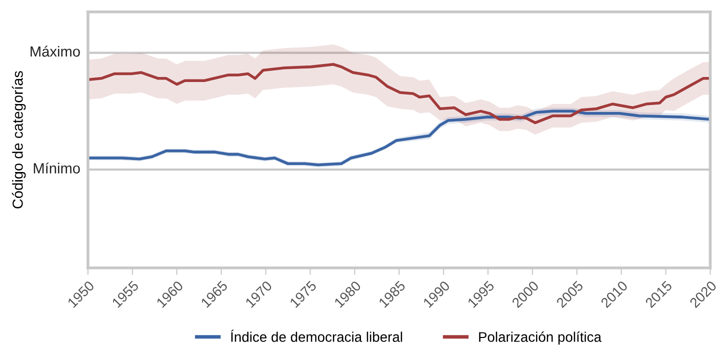 Image resolution: width=724 pixels, height=360 pixels. What do you see at coordinates (55, 51) in the screenshot?
I see `ref-line-label: Máximo` at bounding box center [55, 51].